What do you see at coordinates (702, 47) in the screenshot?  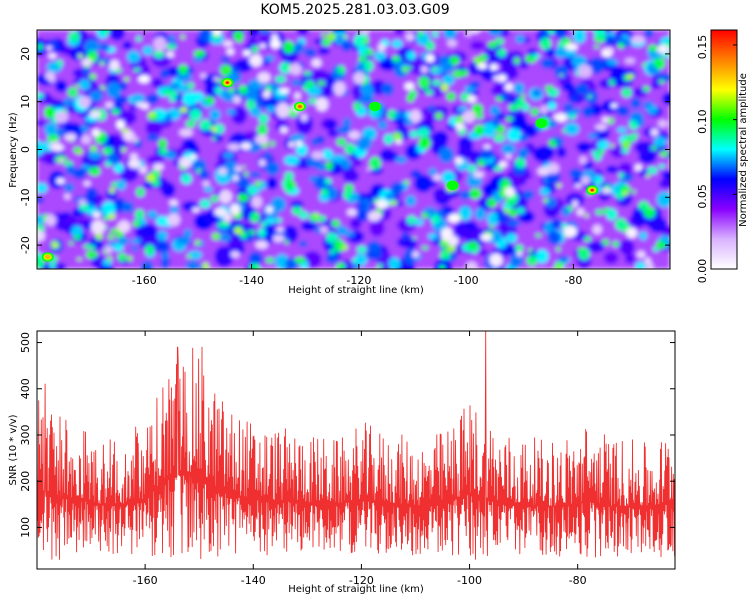 I see `colorbar-tick-label: 0.15` at bounding box center [702, 47].